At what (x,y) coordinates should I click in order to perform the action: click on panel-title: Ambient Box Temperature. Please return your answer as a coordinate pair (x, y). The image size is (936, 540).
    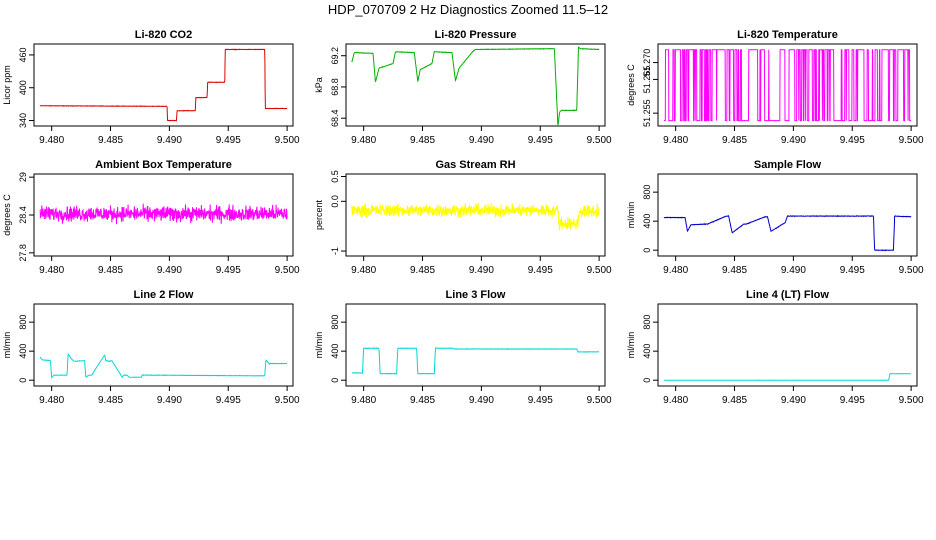
    Looking at the image, I should click on (163, 165).